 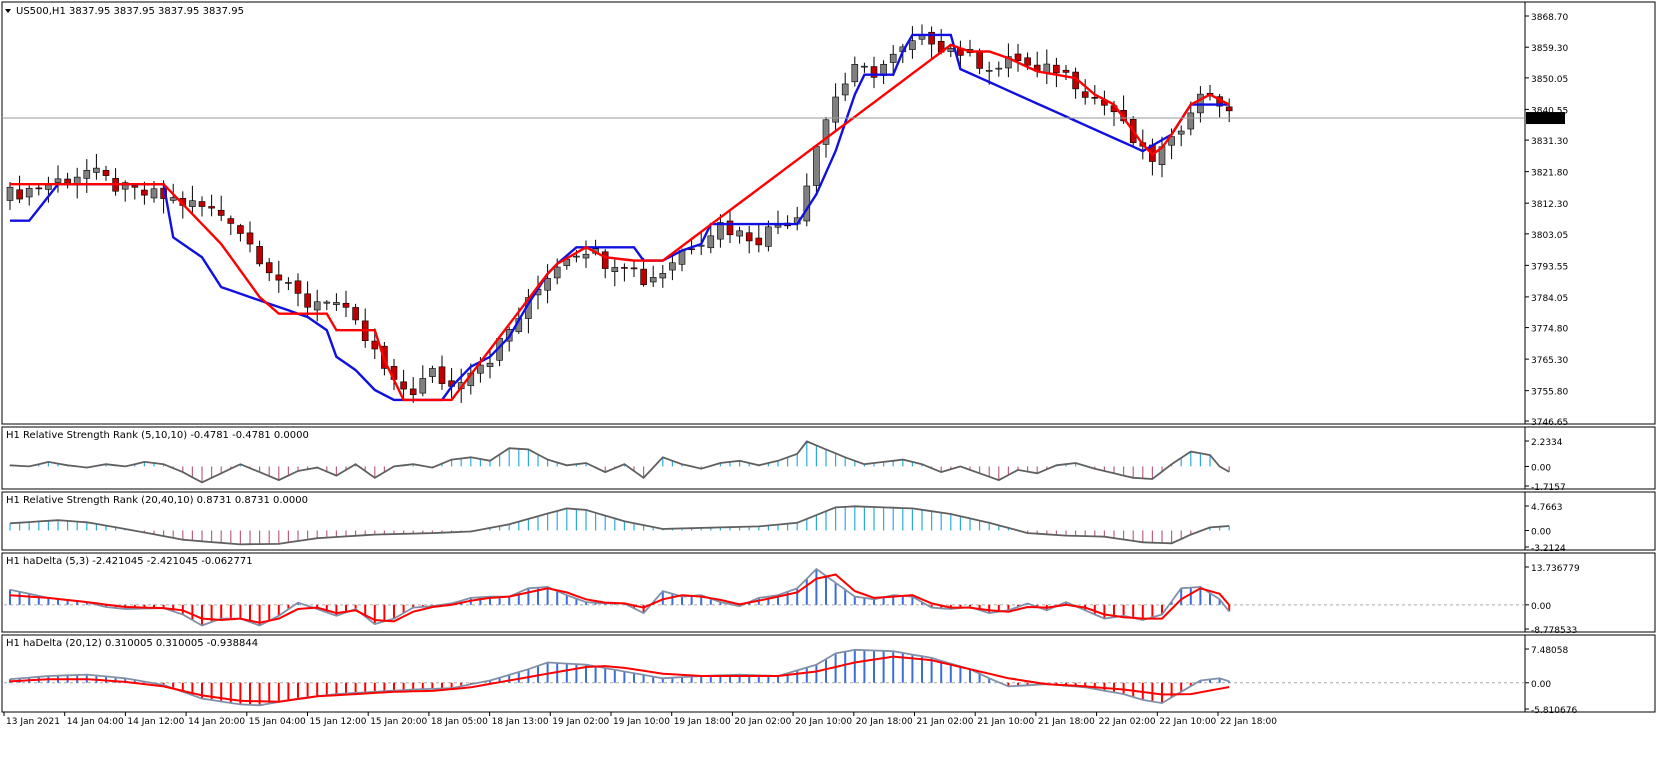 What do you see at coordinates (1549, 267) in the screenshot?
I see `price-tick-label: 3793.55` at bounding box center [1549, 267].